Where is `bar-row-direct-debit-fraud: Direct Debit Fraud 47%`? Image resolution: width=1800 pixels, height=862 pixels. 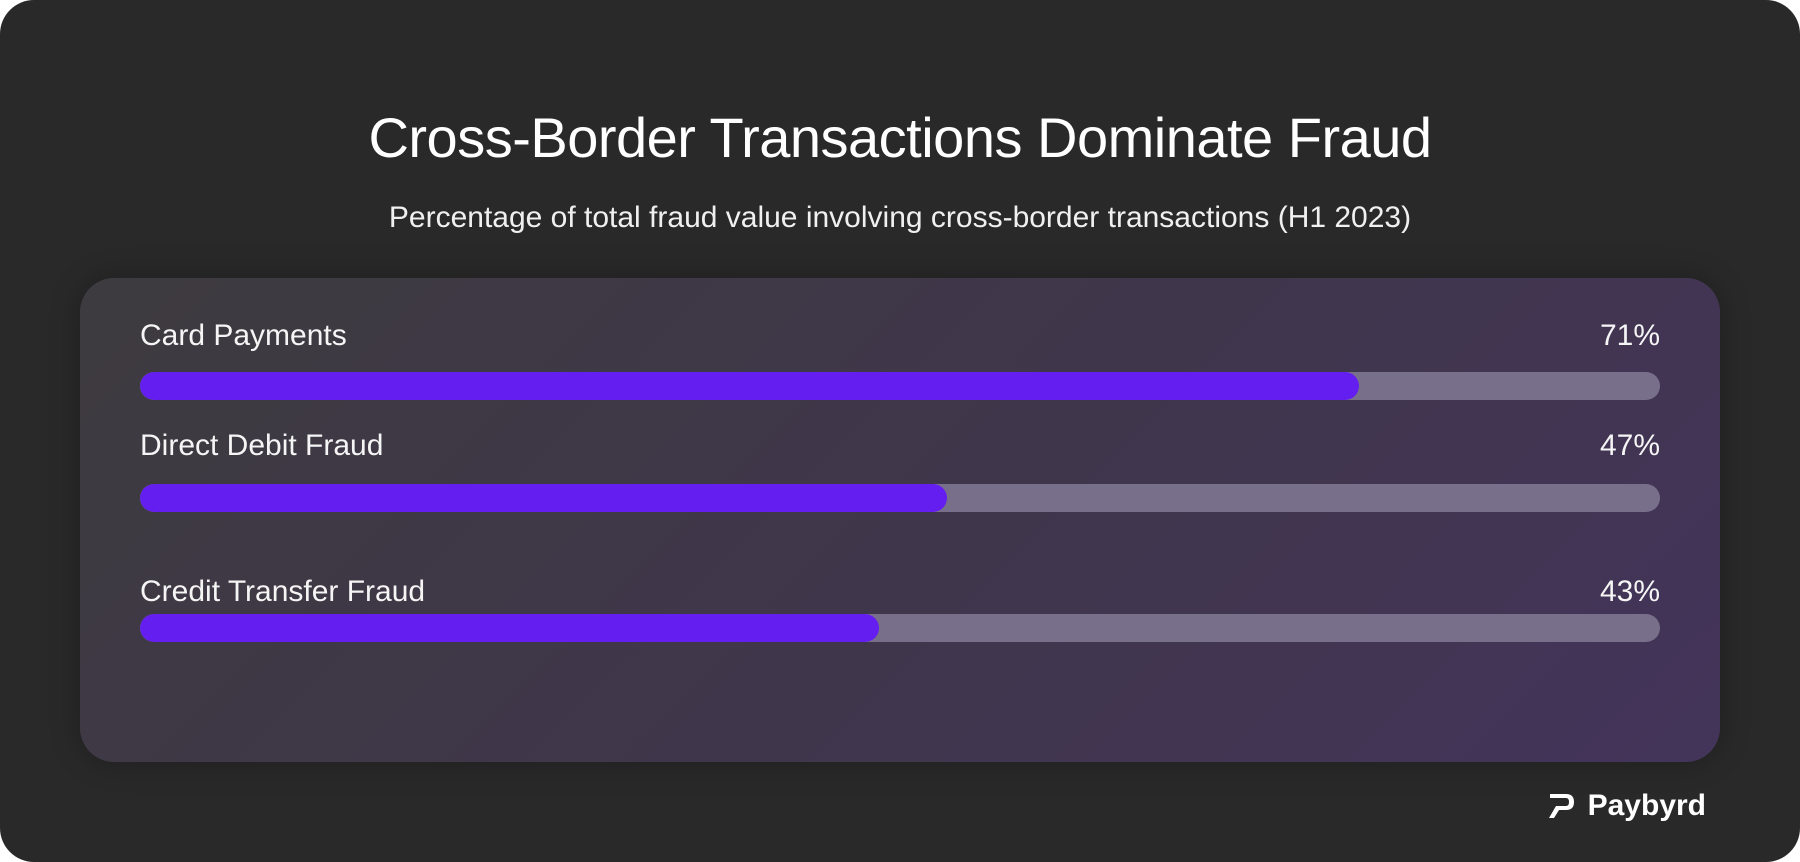 bar-row-direct-debit-fraud: Direct Debit Fraud 47% is located at coordinates (900, 476).